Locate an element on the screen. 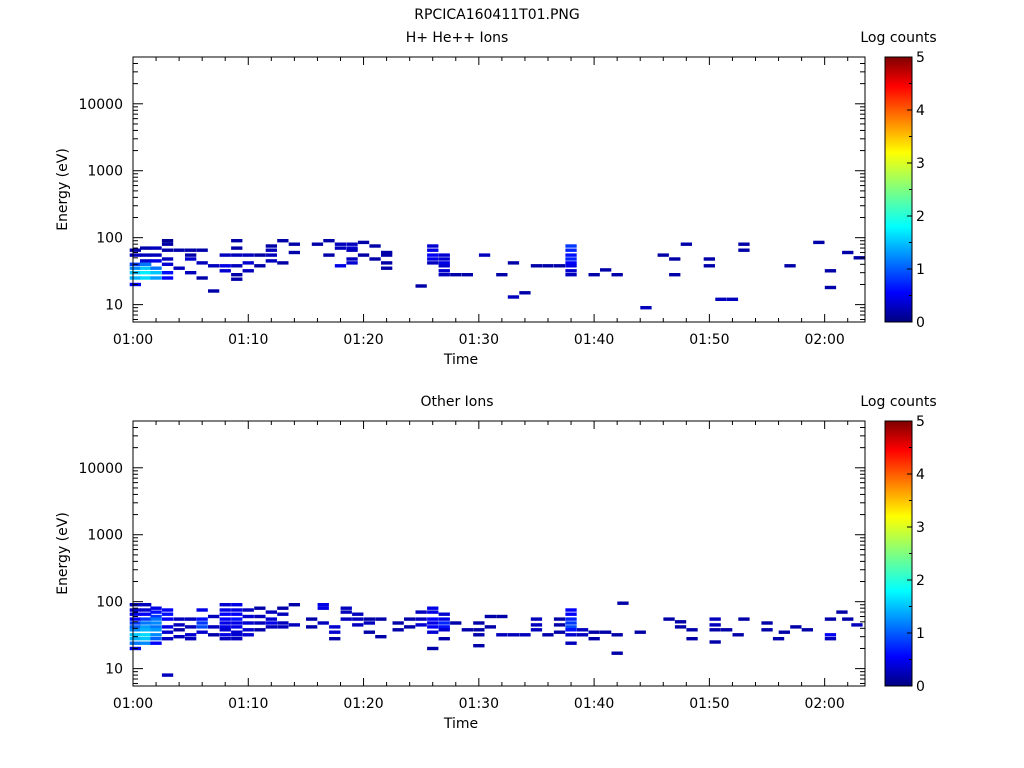 This screenshot has height=768, width=1024. colorbar-tick-label: 0 is located at coordinates (920, 687).